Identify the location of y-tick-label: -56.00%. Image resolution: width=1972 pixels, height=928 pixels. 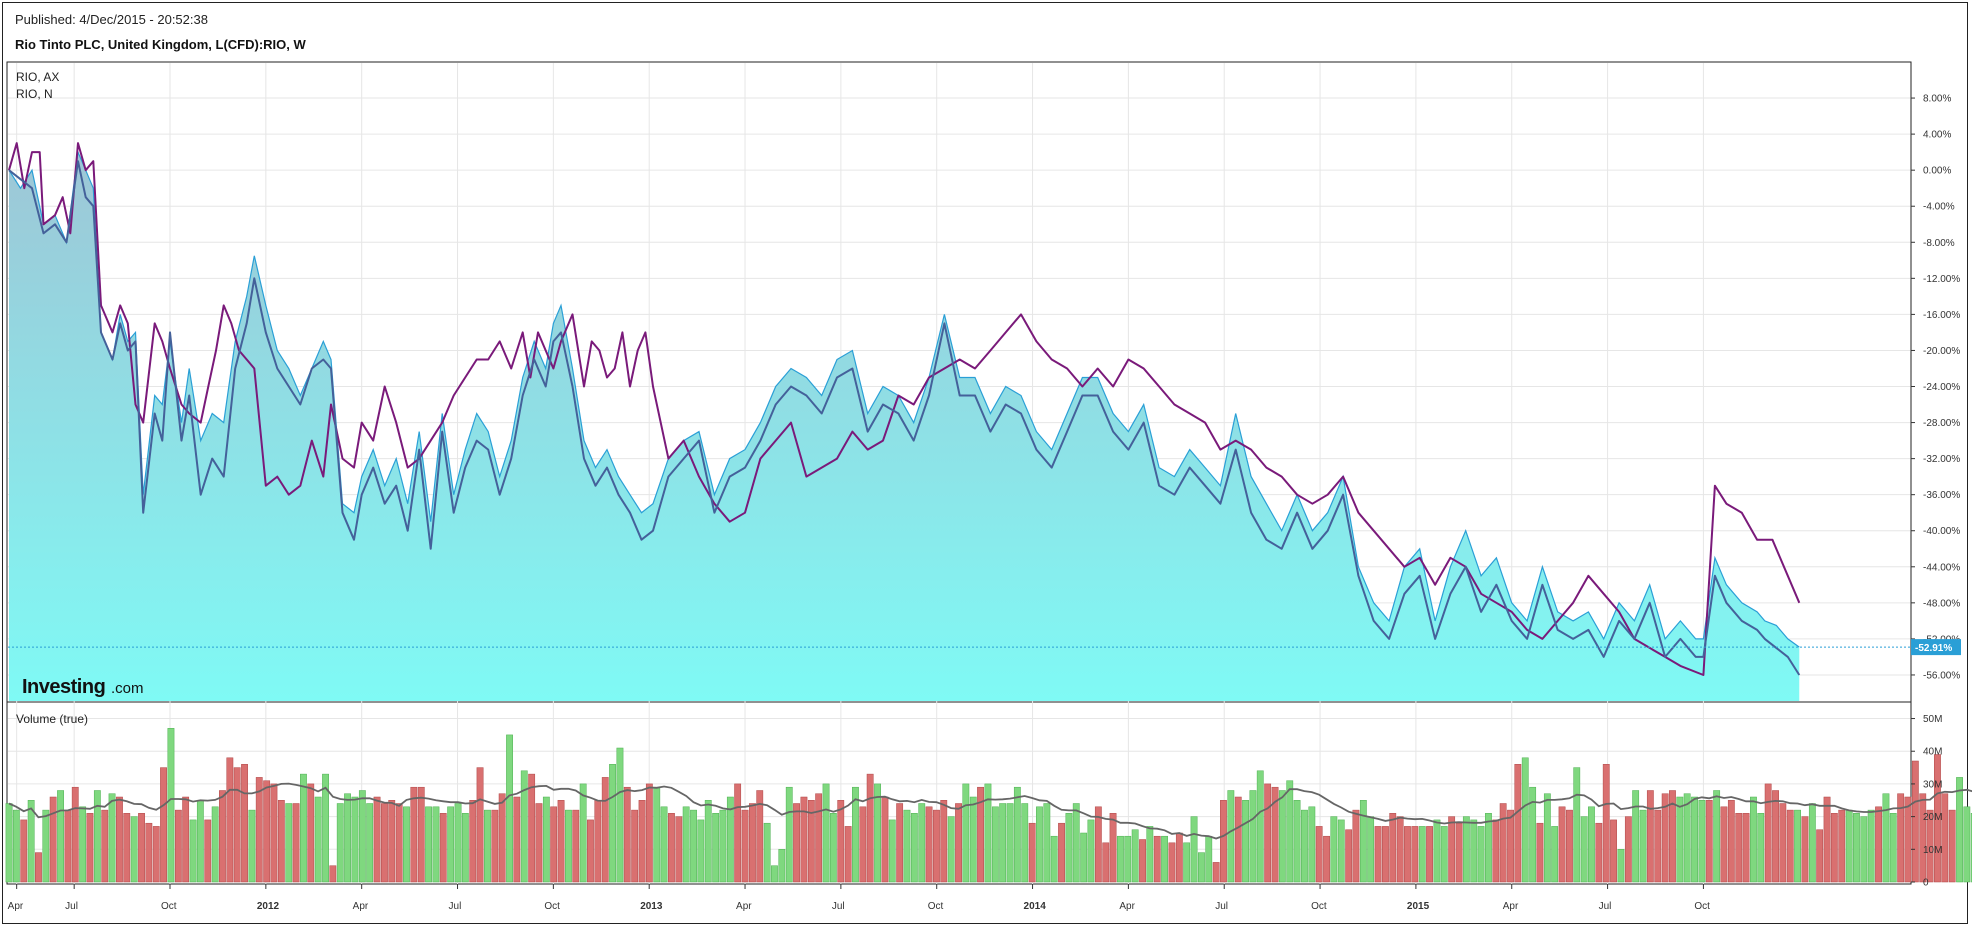
(1941, 675).